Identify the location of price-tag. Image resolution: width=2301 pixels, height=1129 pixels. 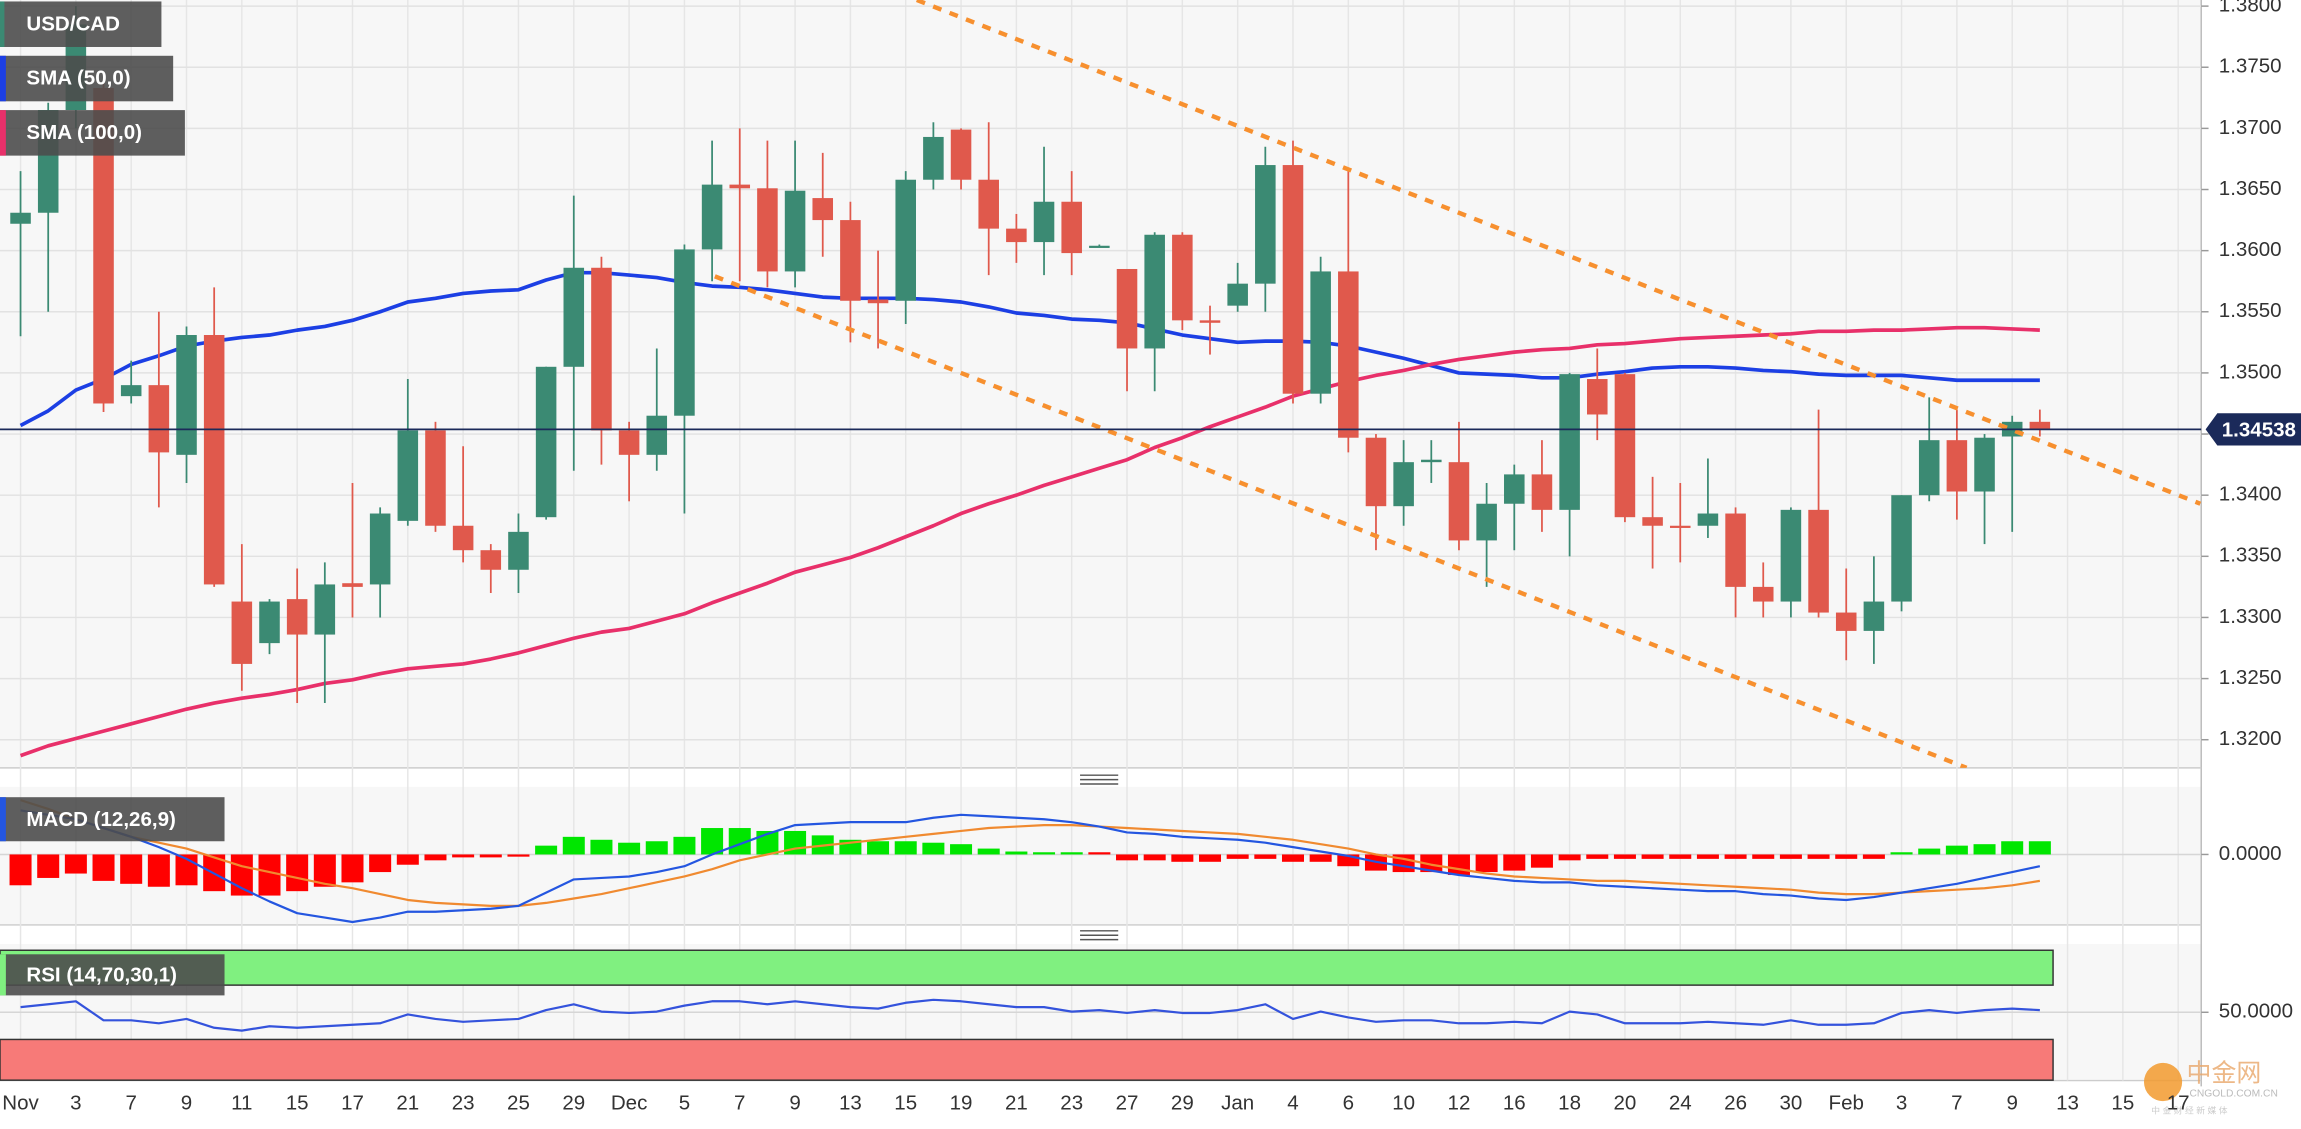
(2253, 429).